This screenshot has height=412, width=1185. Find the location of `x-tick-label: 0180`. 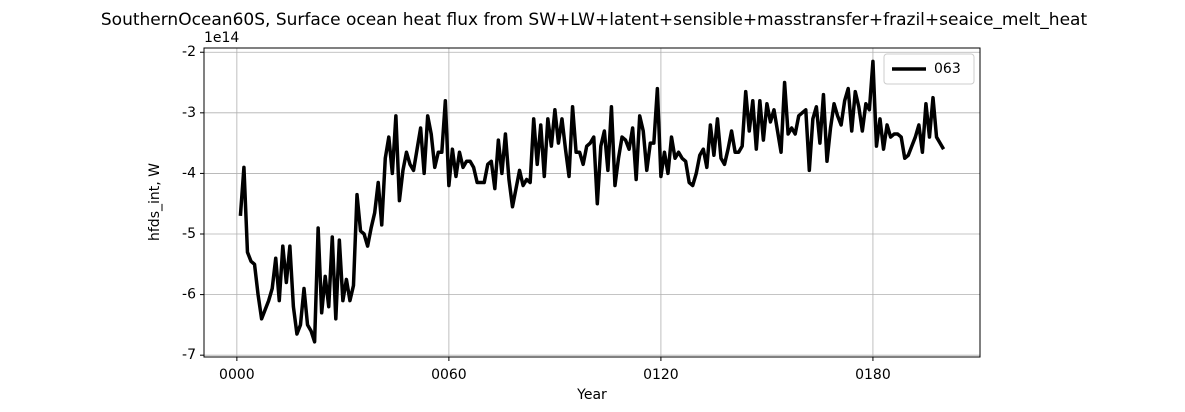

x-tick-label: 0180 is located at coordinates (873, 375).